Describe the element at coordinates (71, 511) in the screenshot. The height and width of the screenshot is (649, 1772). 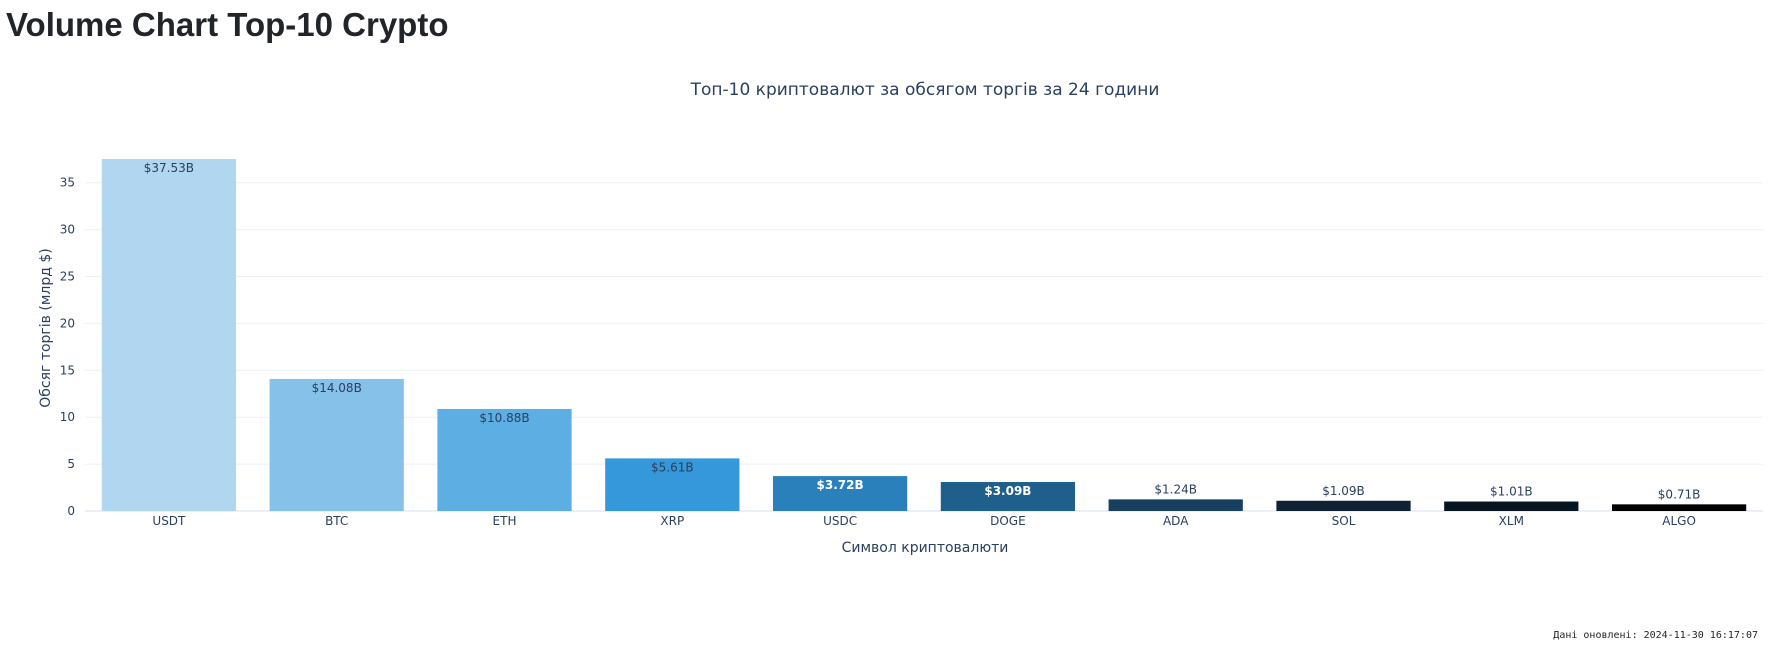
I see `y-tick-label: 0` at that location.